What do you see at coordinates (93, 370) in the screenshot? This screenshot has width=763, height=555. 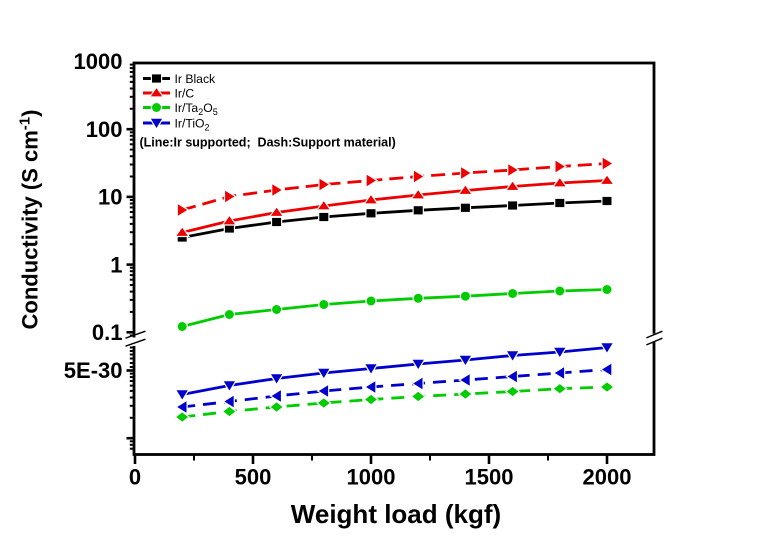 I see `svg-text: 5E-30` at bounding box center [93, 370].